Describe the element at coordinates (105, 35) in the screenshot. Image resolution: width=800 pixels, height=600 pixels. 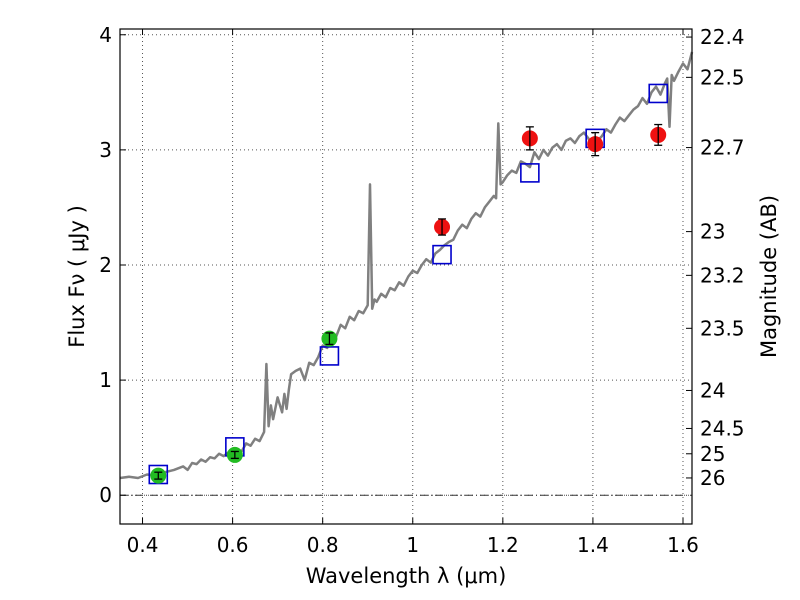
I see `y-tick-label: 4` at that location.